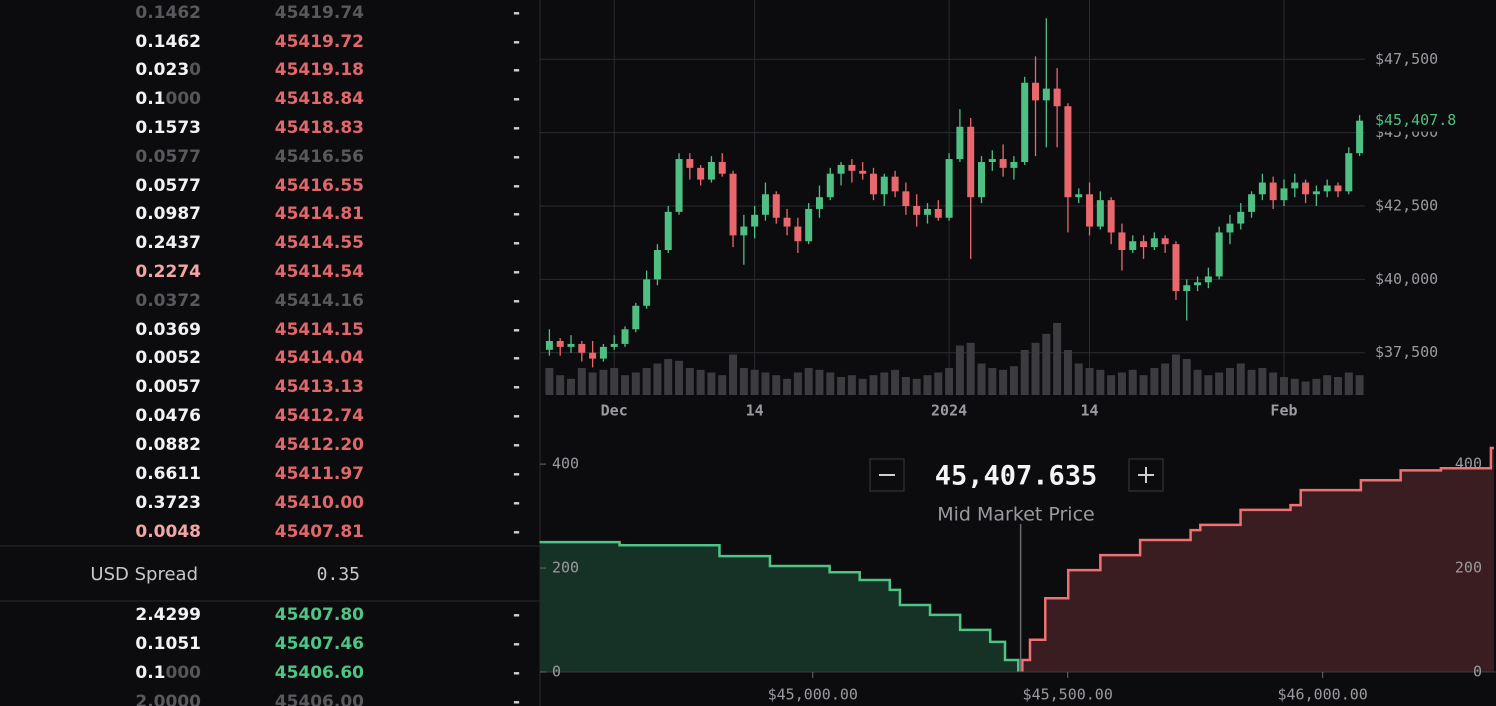  What do you see at coordinates (1322, 695) in the screenshot?
I see `x-tick-label: $46,000.00` at bounding box center [1322, 695].